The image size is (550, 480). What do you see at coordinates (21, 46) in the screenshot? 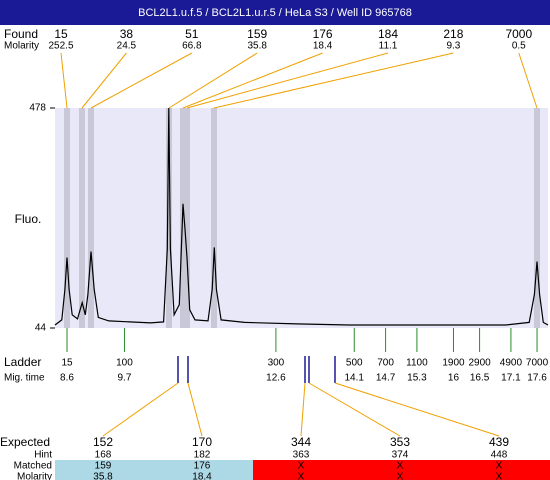
I see `molarity-label: Molarity` at bounding box center [21, 46].